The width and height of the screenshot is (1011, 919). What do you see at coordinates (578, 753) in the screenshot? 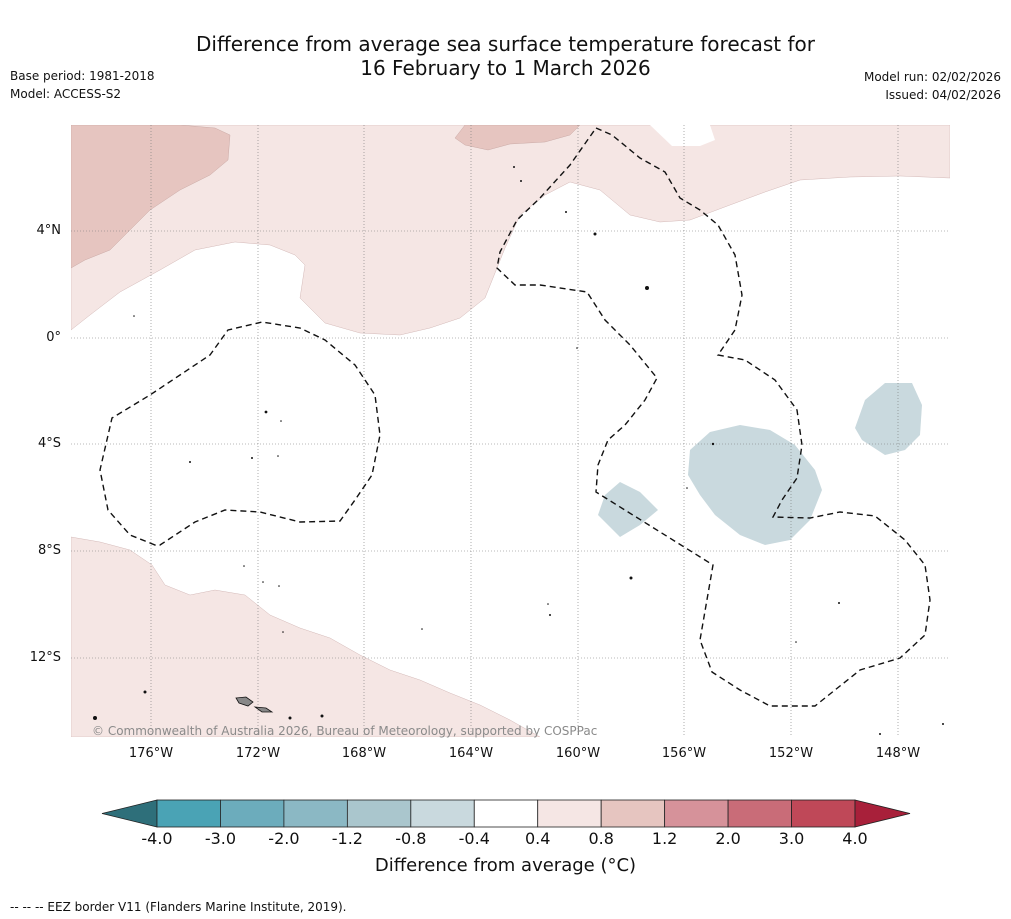
I see `lon-label-160w: 160°W` at bounding box center [578, 753].